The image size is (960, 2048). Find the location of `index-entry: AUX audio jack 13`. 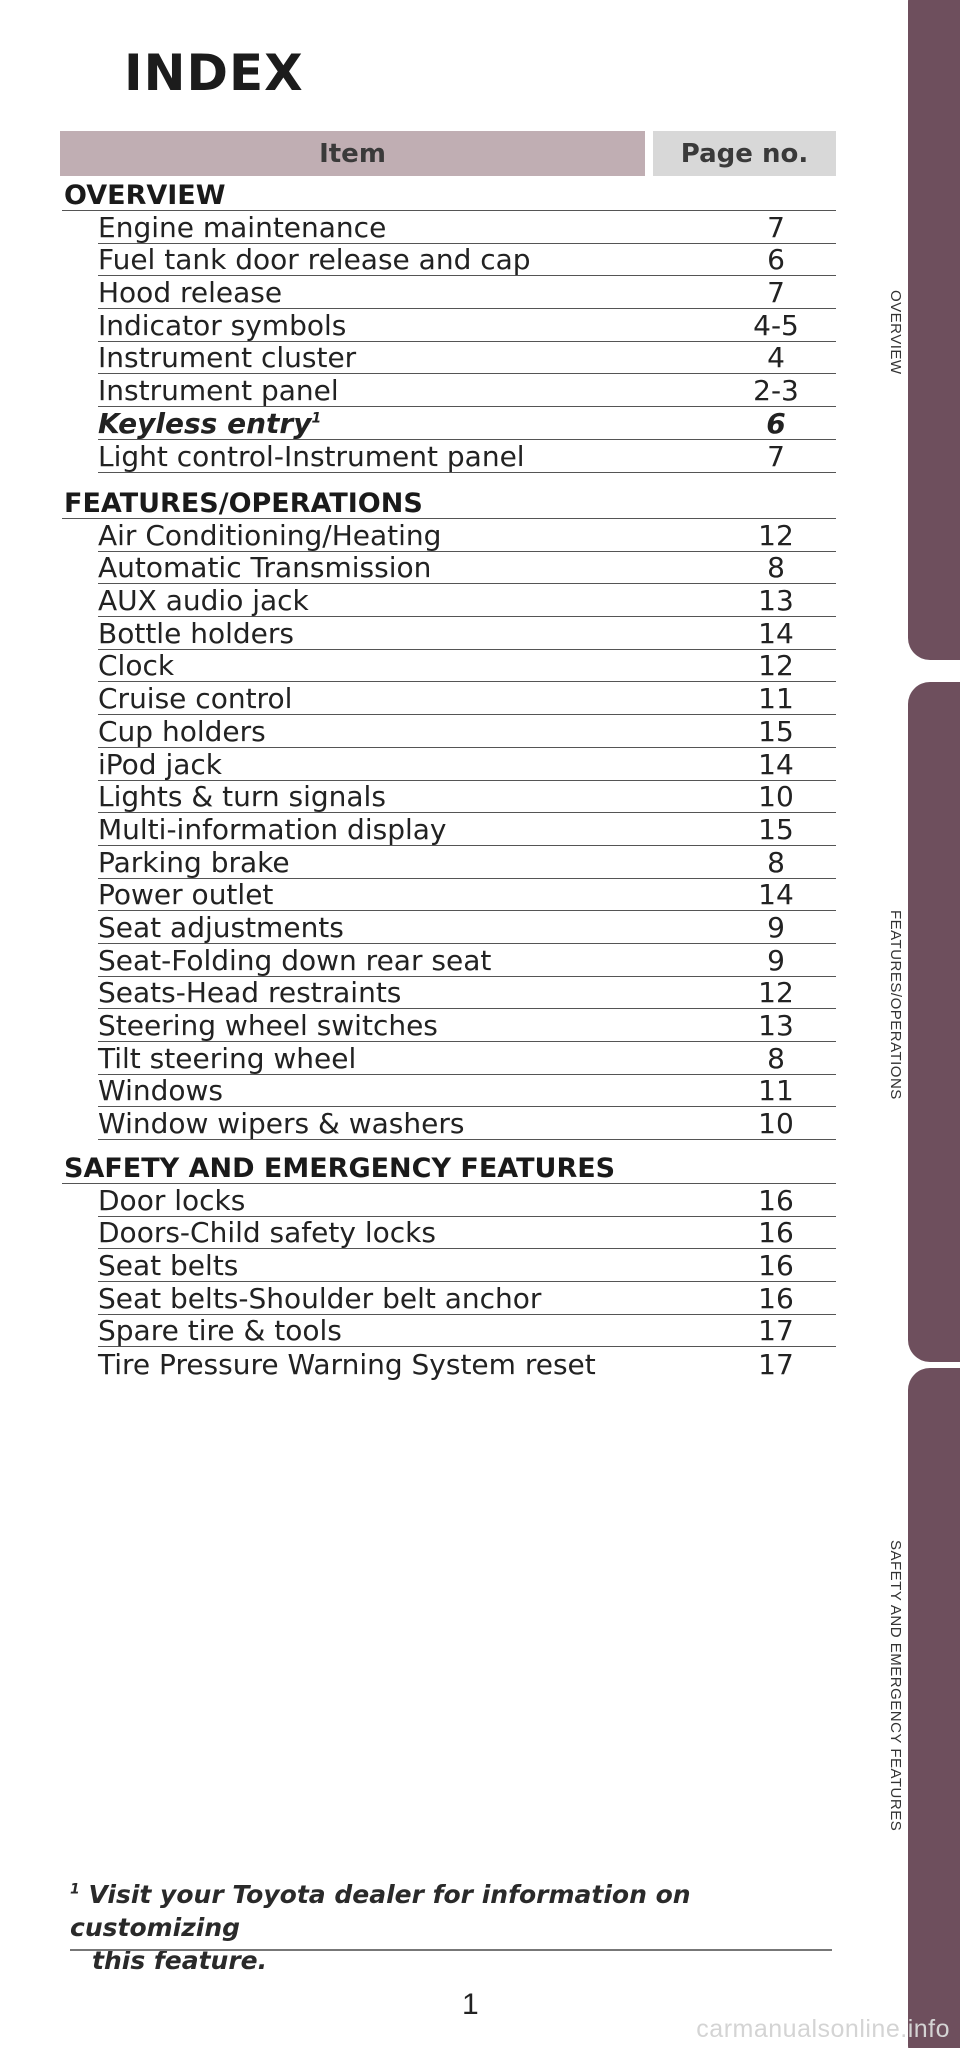

index-entry: AUX audio jack 13 is located at coordinates (467, 601).